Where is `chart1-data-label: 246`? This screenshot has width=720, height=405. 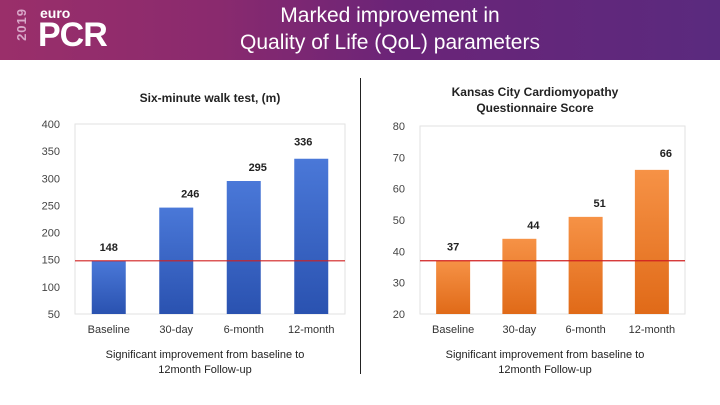 chart1-data-label: 246 is located at coordinates (190, 195).